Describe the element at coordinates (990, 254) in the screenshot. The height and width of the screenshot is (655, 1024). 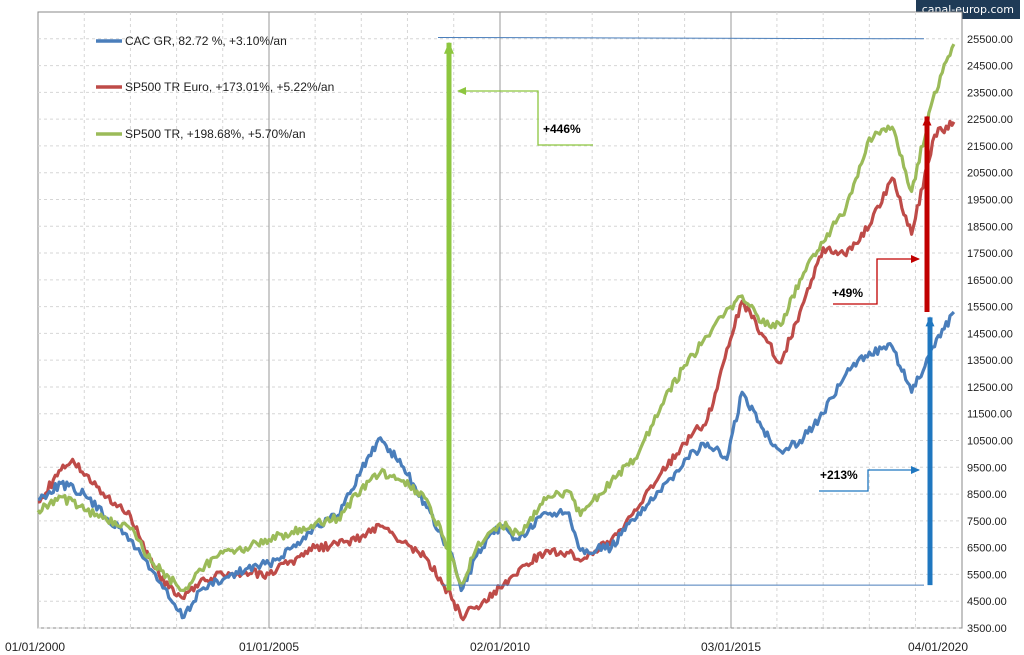
I see `y-tick-label: 17500.00` at that location.